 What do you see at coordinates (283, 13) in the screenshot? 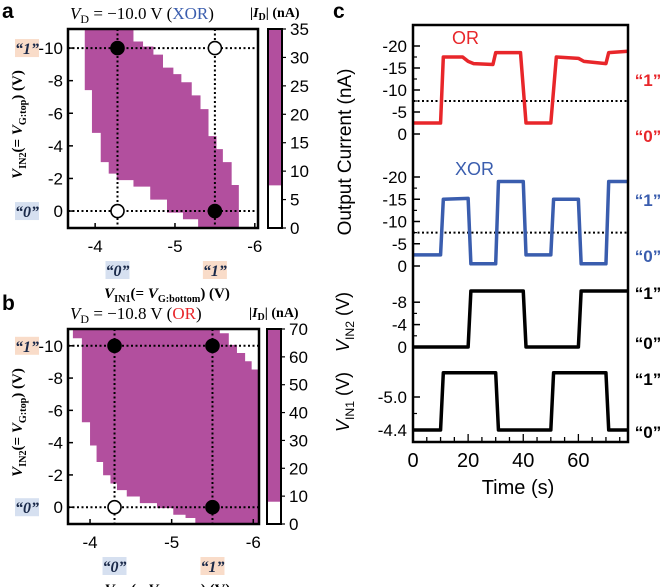
I see `label-segment: | (nA)` at bounding box center [283, 13].